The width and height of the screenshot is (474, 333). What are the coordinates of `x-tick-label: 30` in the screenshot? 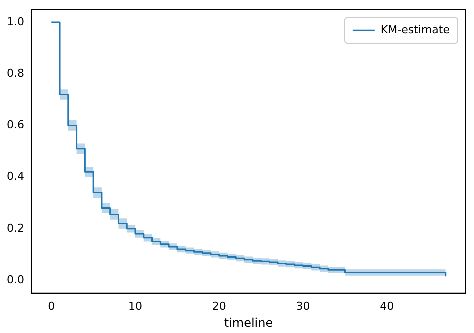 It's located at (303, 306).